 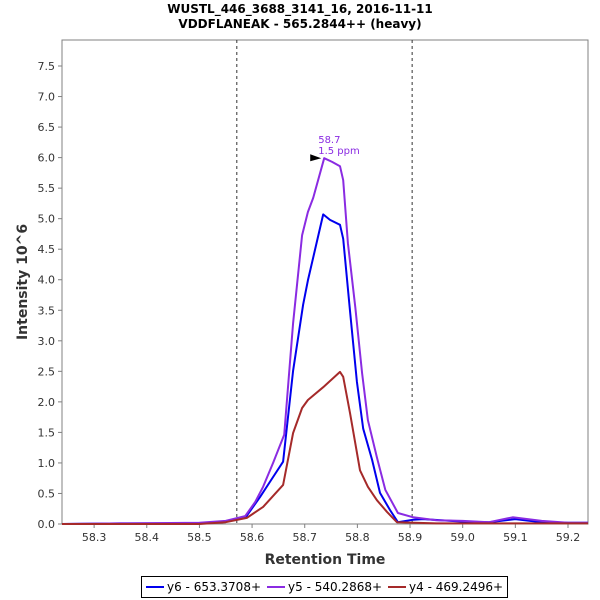 What do you see at coordinates (410, 537) in the screenshot?
I see `x-tick-label: 58.9` at bounding box center [410, 537].